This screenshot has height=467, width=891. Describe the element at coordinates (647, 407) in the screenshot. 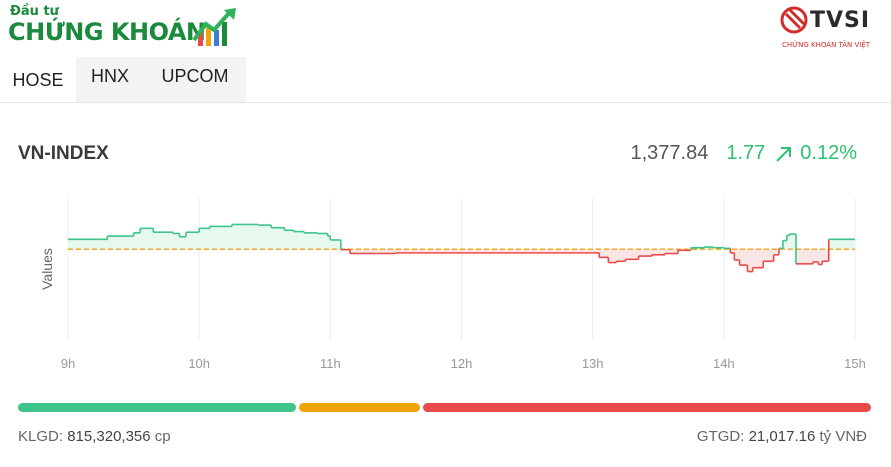

I see `breadth-declining` at that location.